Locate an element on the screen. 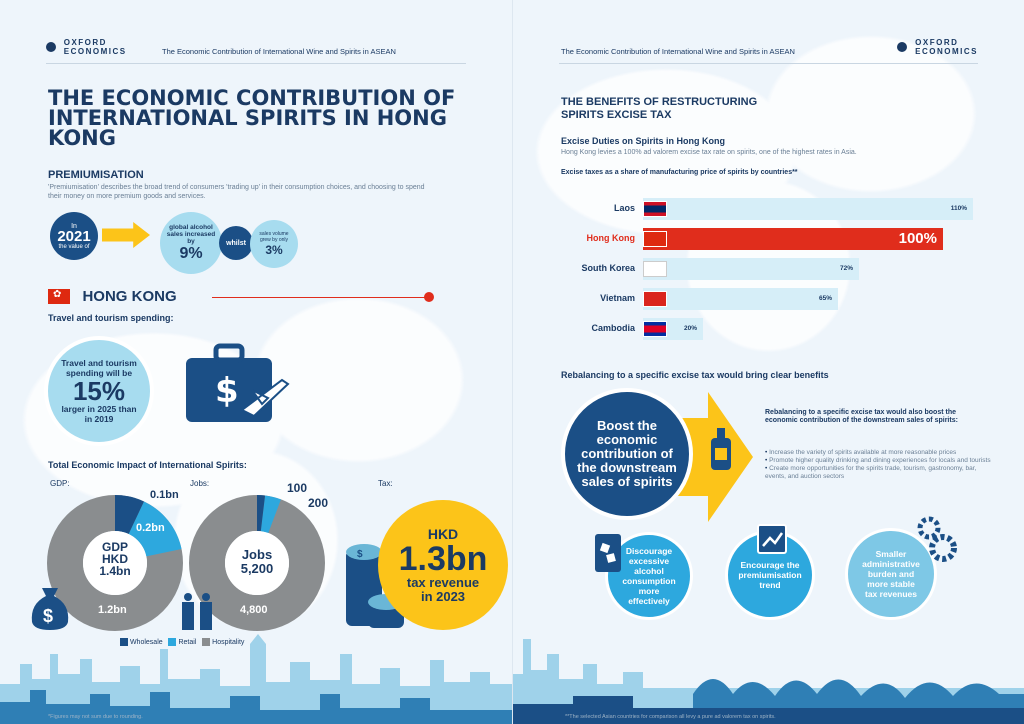  jobs-wholesale-label: 100 is located at coordinates (297, 488).